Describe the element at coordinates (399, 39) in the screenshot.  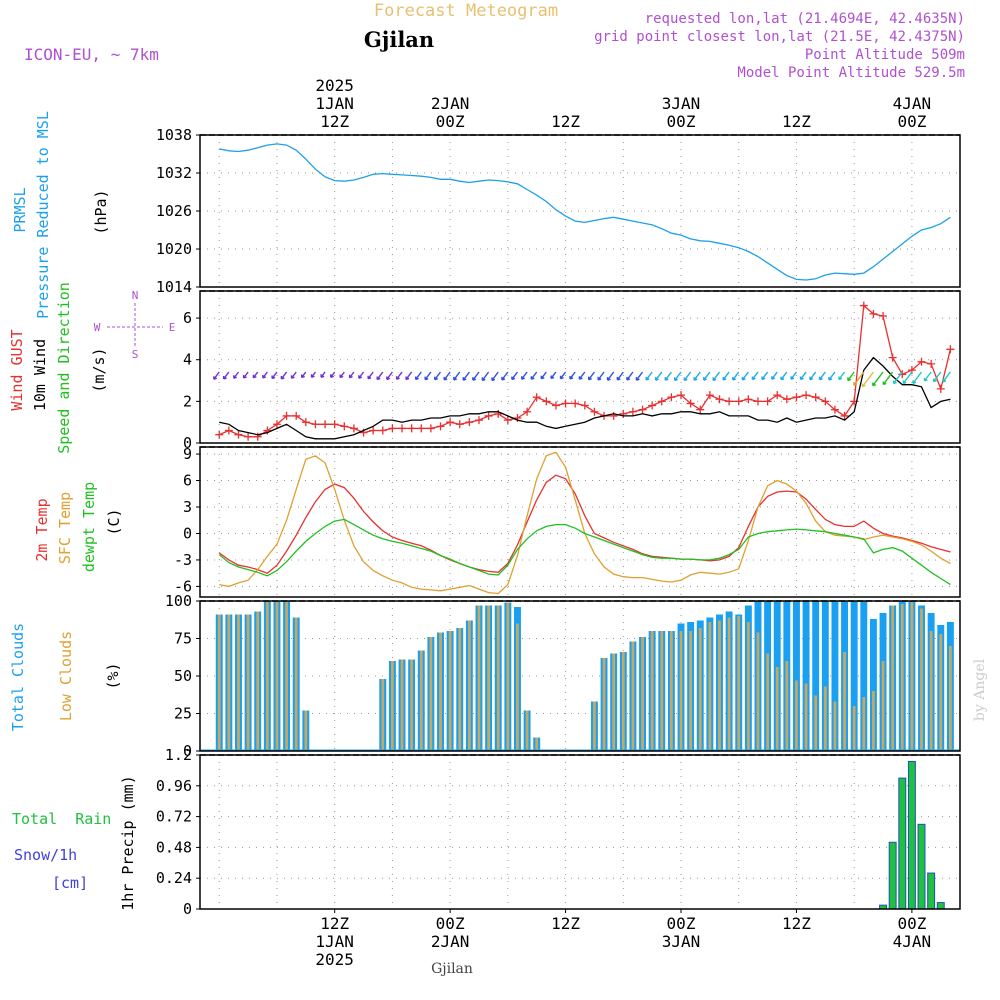
I see `station-title: Gjilan` at that location.